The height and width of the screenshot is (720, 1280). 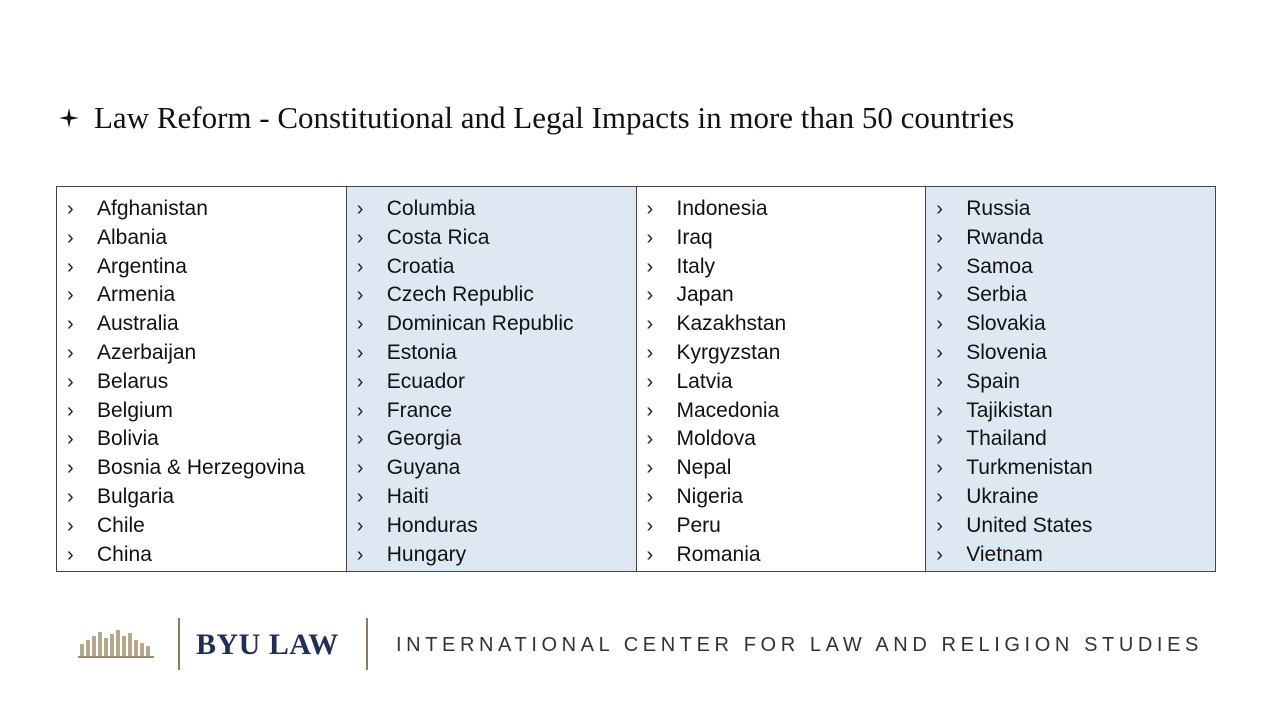 I want to click on four-point-star-icon, so click(x=69, y=118).